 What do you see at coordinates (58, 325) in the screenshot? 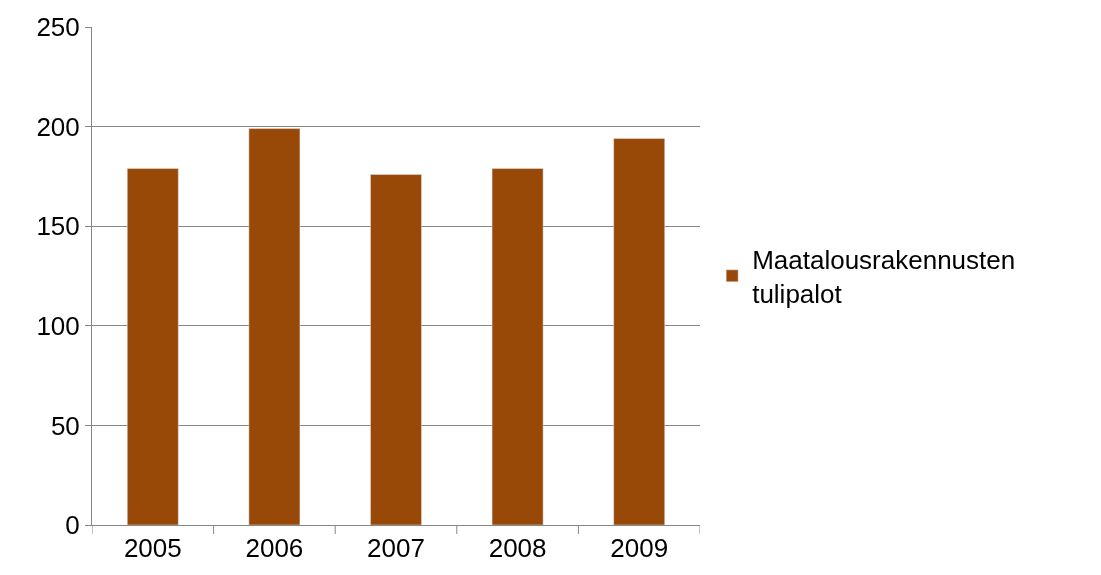
I see `y-tick-label: 100` at bounding box center [58, 325].